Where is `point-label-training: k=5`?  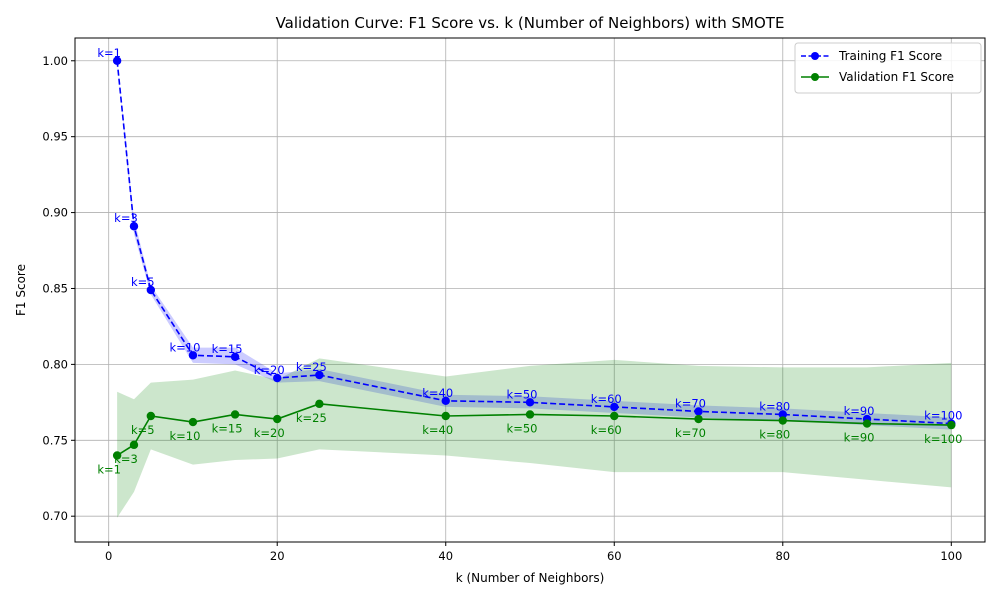 point-label-training: k=5 is located at coordinates (143, 282).